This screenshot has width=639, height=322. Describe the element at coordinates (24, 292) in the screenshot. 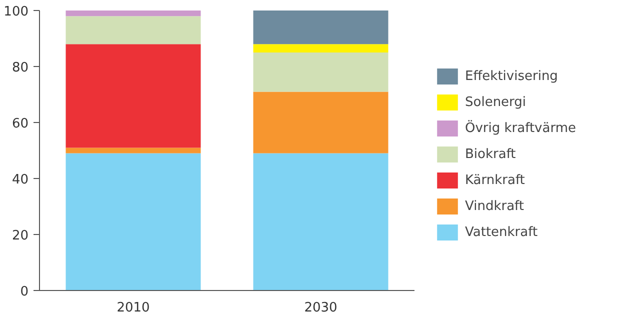

I see `y-tick-label: 0` at that location.